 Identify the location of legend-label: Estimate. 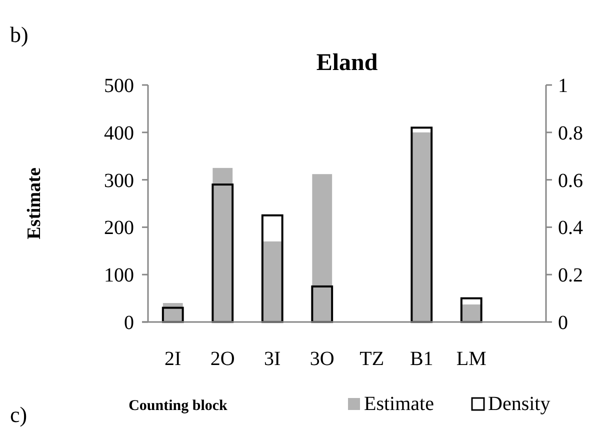
(399, 404).